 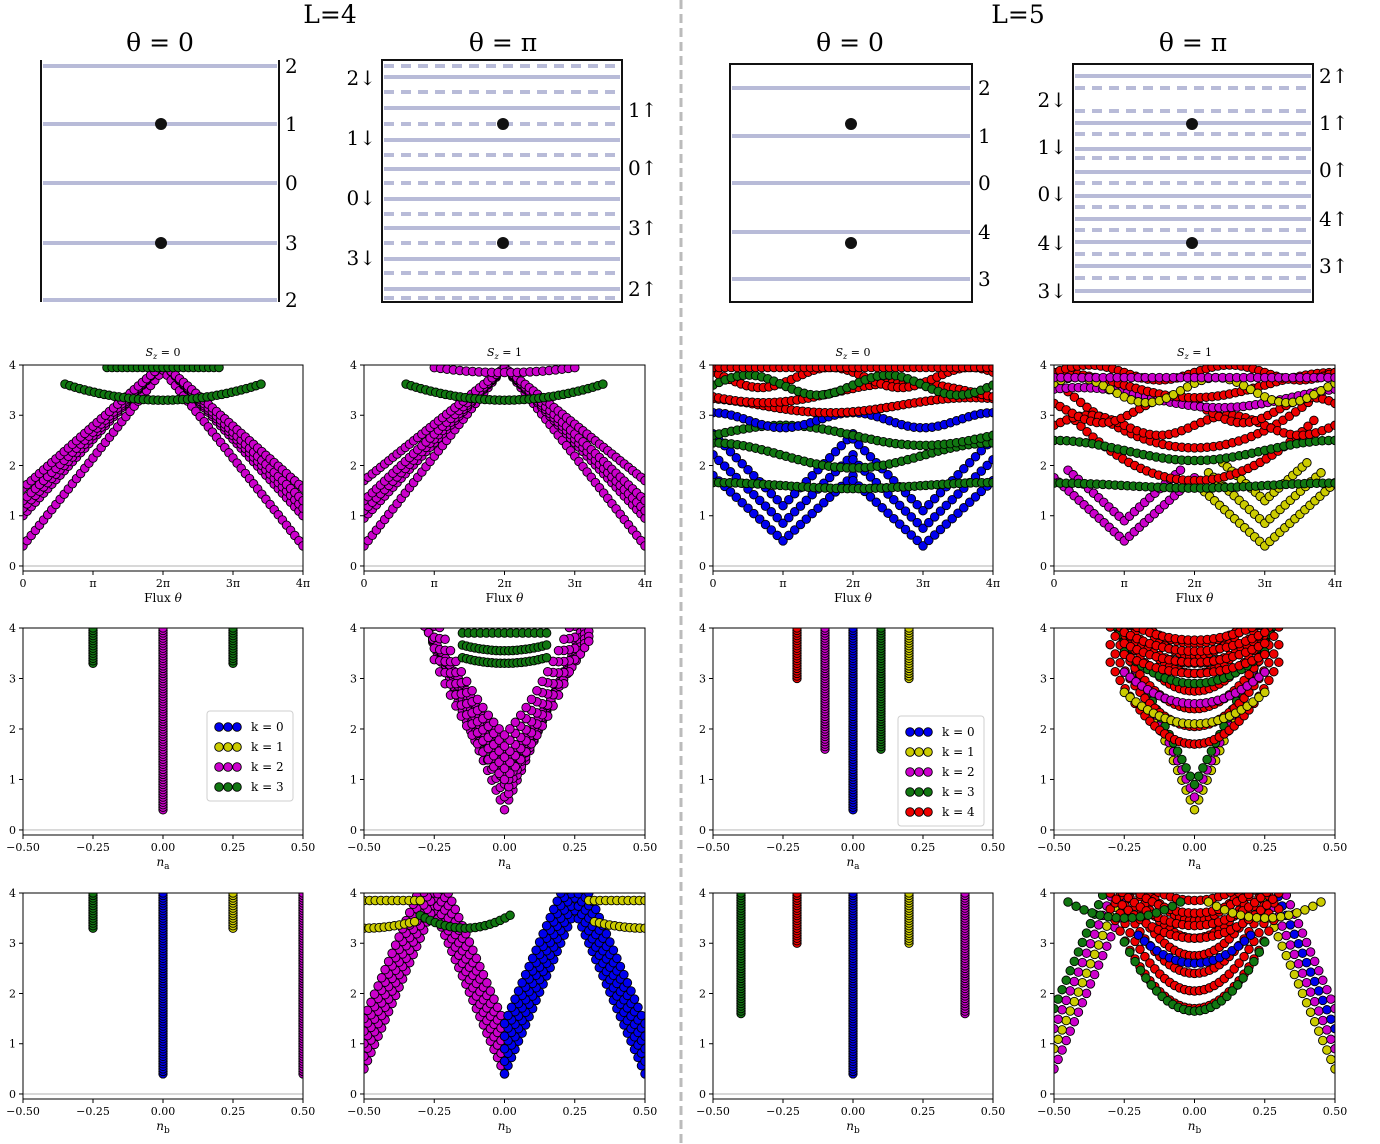 What do you see at coordinates (783, 847) in the screenshot?
I see `x-tick-label: −0.25` at bounding box center [783, 847].